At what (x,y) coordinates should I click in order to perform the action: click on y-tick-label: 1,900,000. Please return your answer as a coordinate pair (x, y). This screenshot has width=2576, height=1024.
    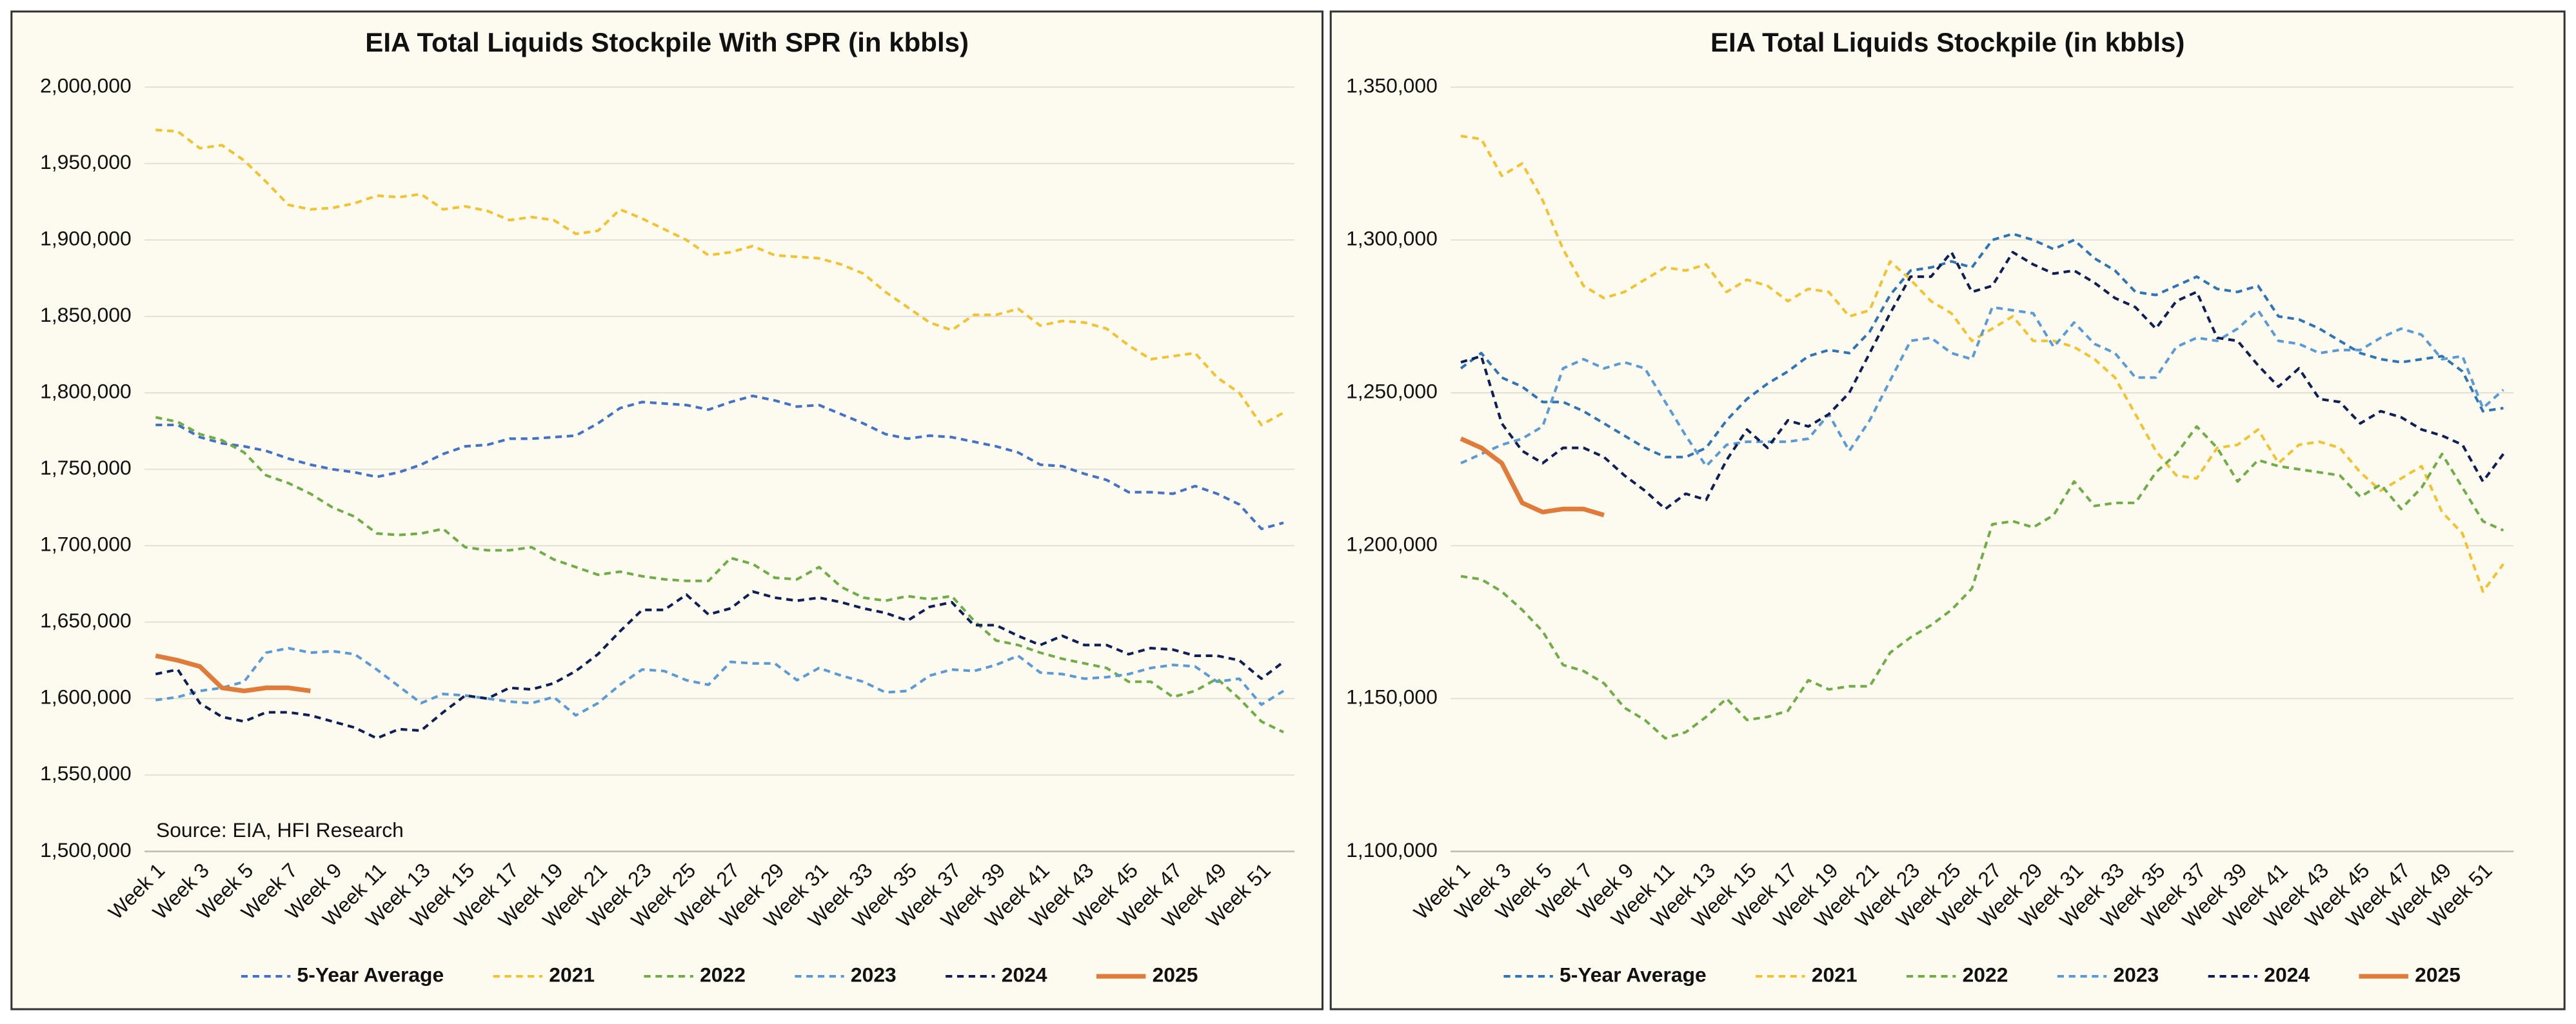
    Looking at the image, I should click on (86, 238).